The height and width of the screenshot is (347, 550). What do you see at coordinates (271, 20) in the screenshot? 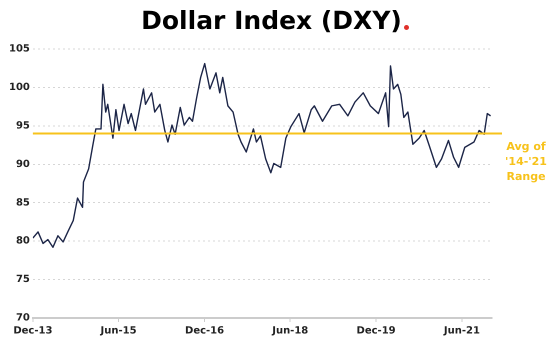
I see `chart-title: Dollar Index (DXY)` at bounding box center [271, 20].